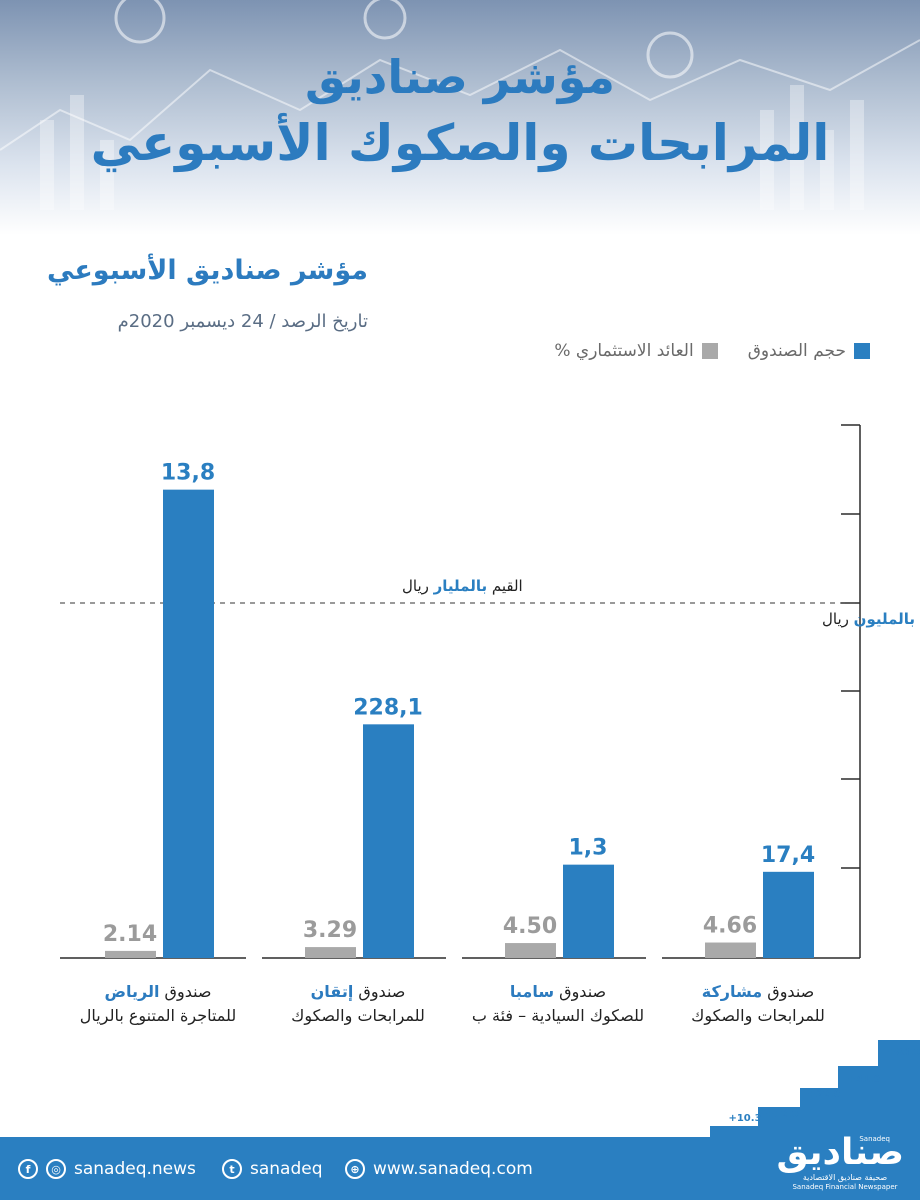 This screenshot has height=1200, width=920. I want to click on volume-value-label: 13,8, so click(188, 473).